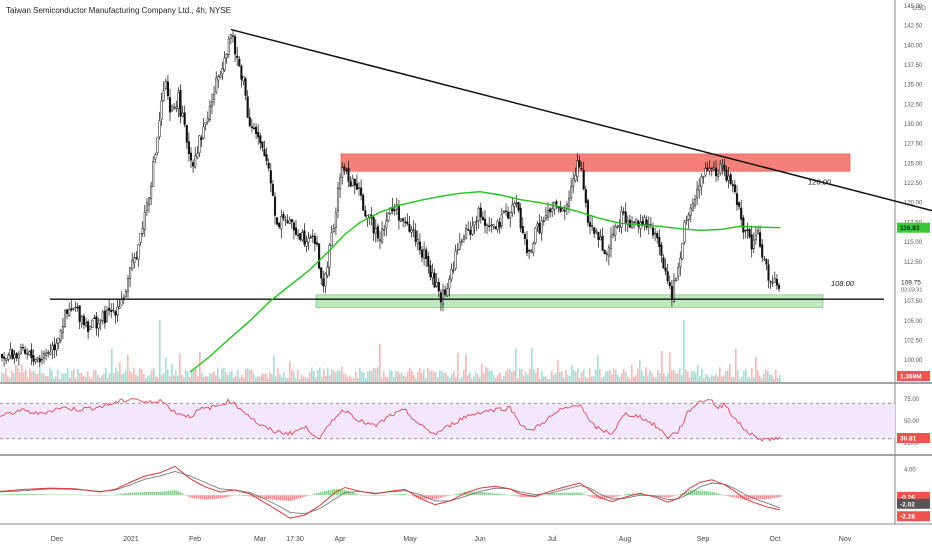  Describe the element at coordinates (479, 539) in the screenshot. I see `time-tick-label: Jun` at that location.